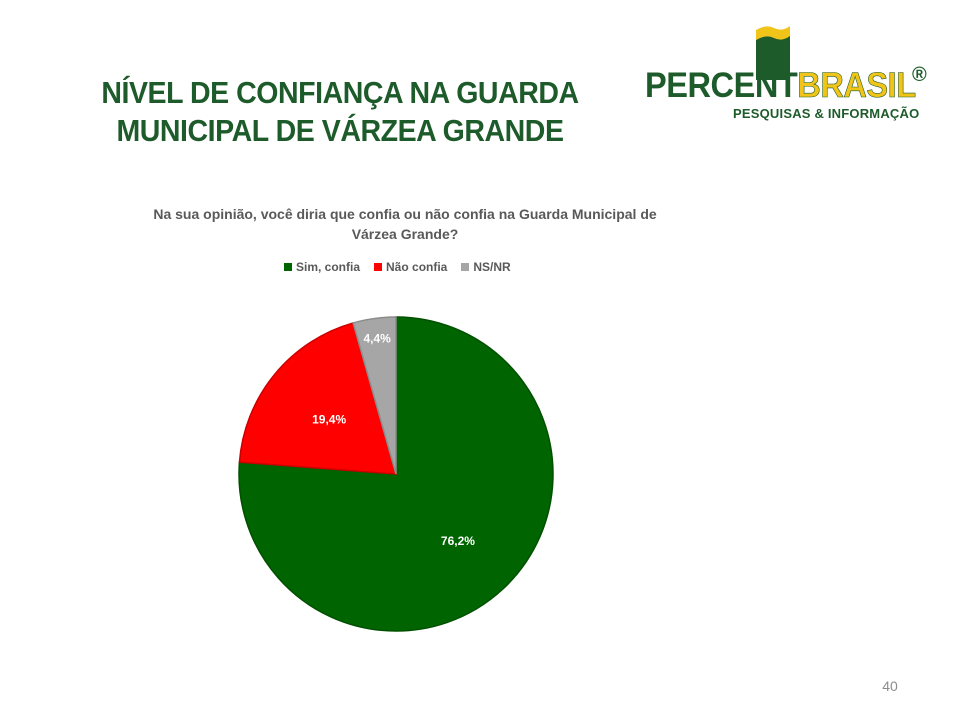 This screenshot has width=960, height=720. What do you see at coordinates (773, 53) in the screenshot?
I see `percentbrasil-flag-icon` at bounding box center [773, 53].